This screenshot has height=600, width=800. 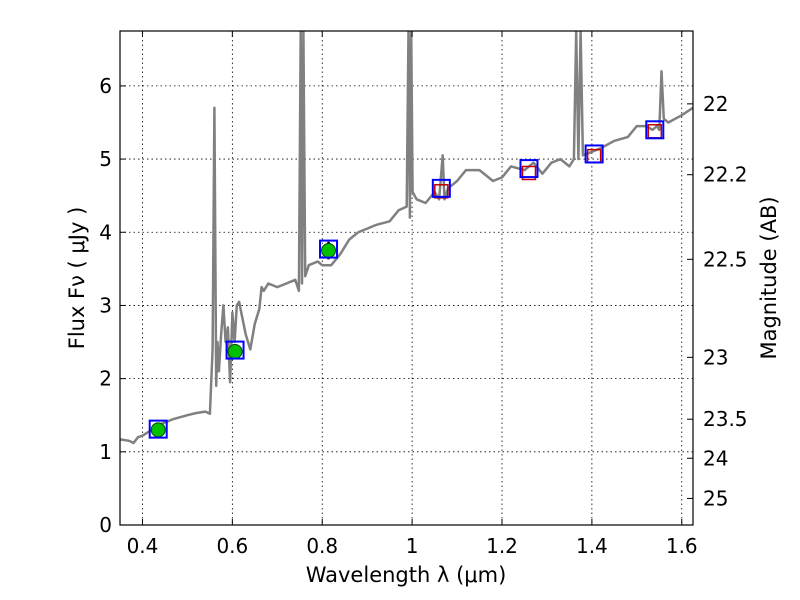 I want to click on x-tick-label: 0.4, so click(x=143, y=546).